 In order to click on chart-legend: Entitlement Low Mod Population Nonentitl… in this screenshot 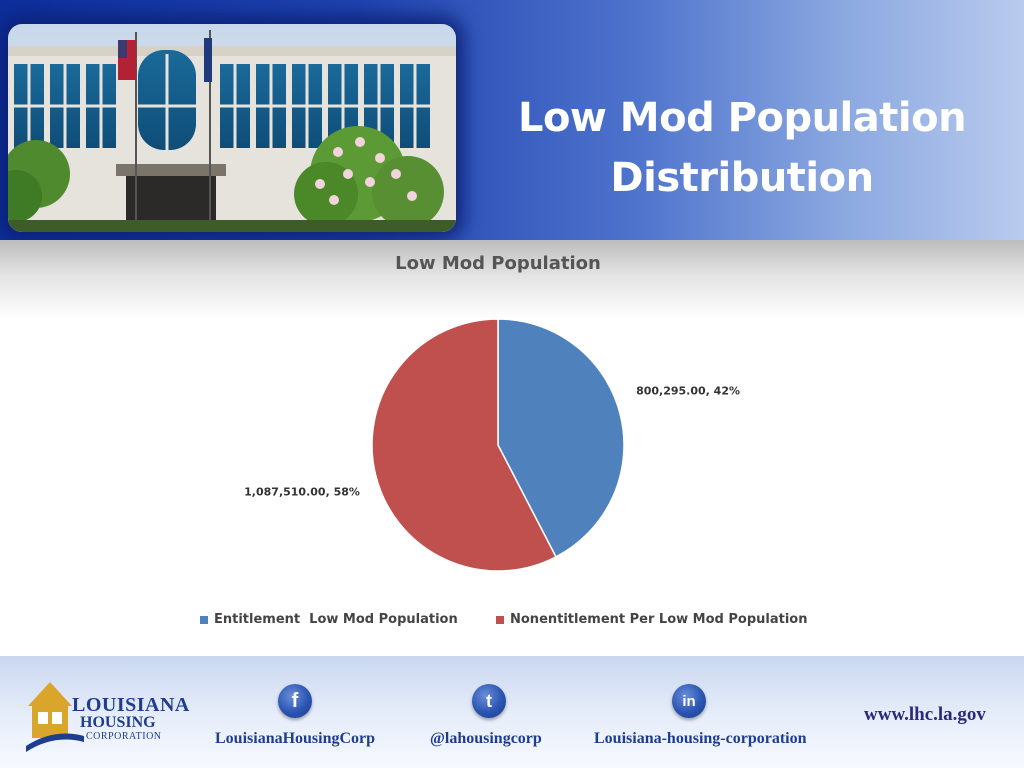, I will do `click(512, 623)`.